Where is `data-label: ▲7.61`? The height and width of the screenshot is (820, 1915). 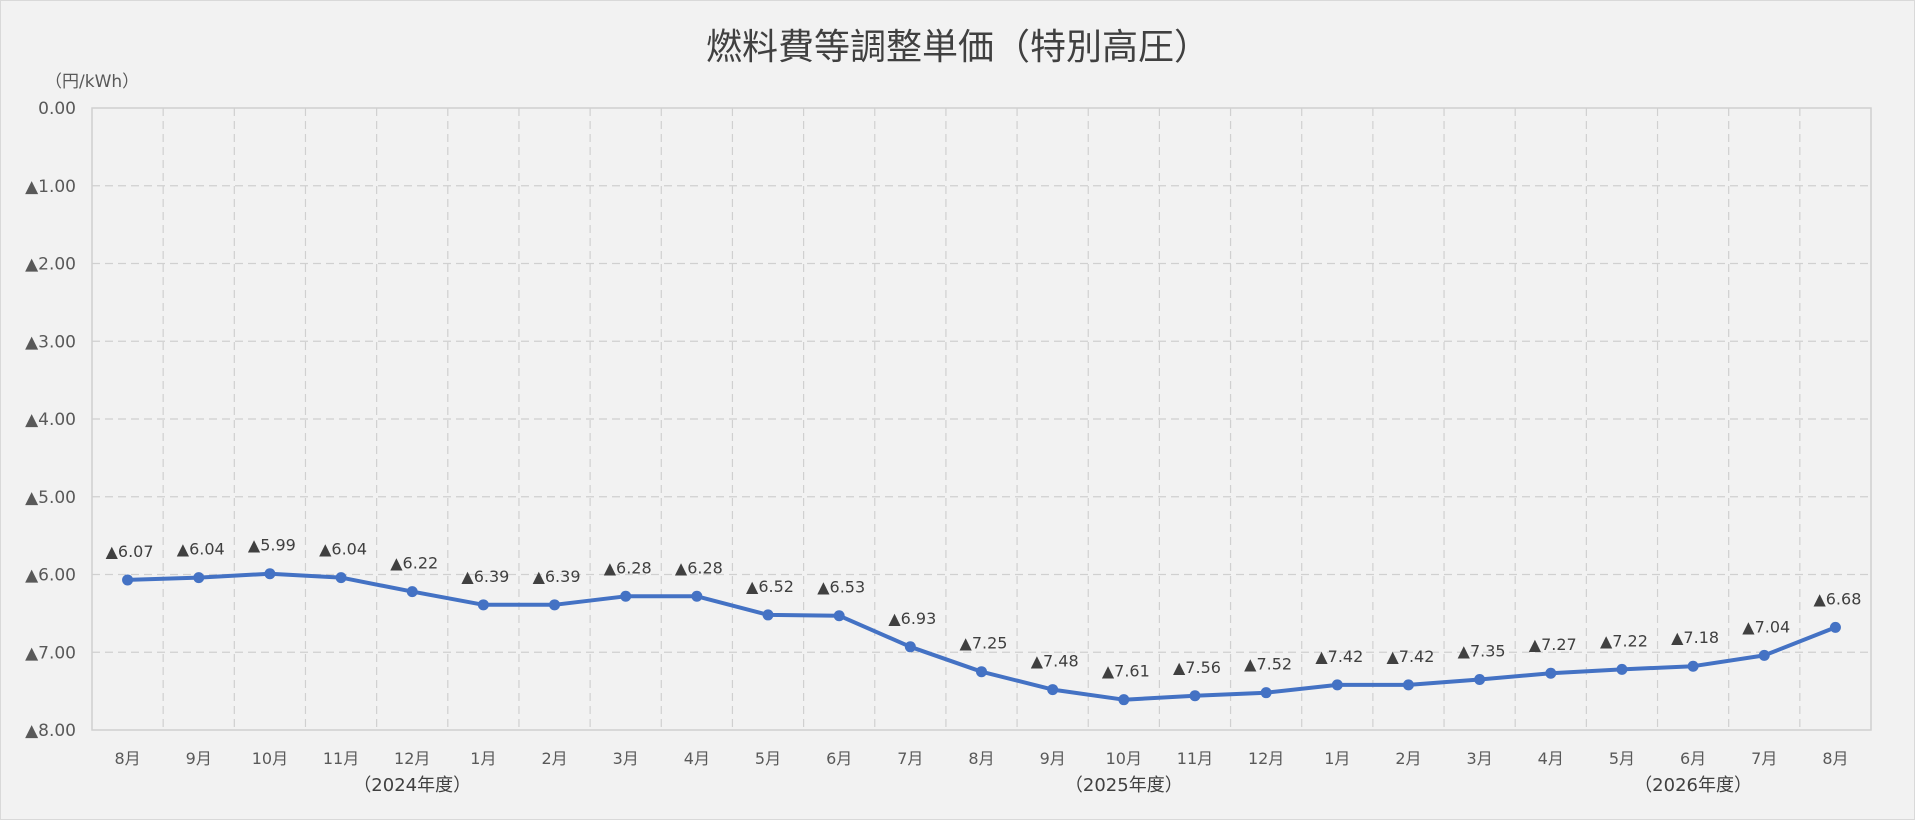 data-label: ▲7.61 is located at coordinates (1126, 671).